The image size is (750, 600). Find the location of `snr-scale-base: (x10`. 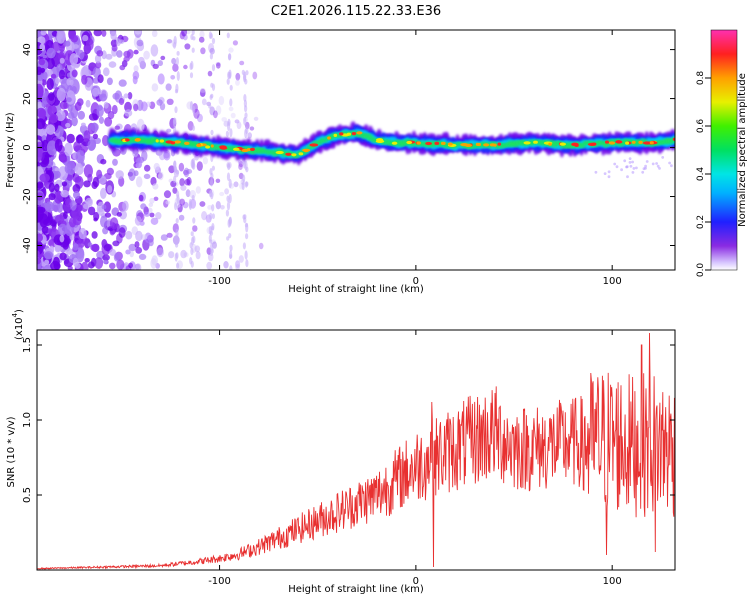

snr-scale-base: (x10 is located at coordinates (19, 328).